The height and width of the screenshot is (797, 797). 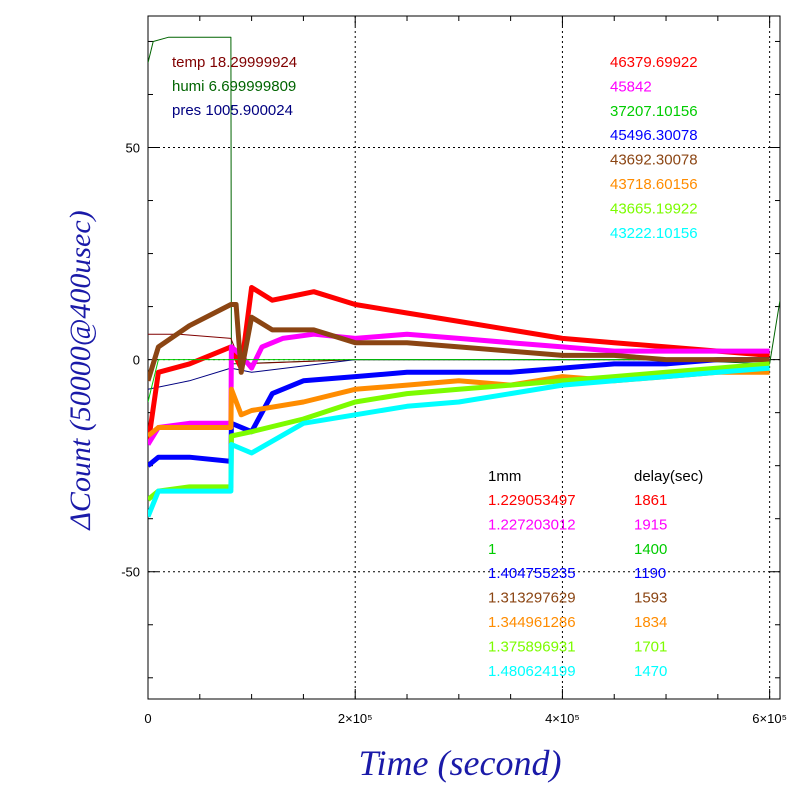 What do you see at coordinates (562, 718) in the screenshot?
I see `x-tick-label: 4×10⁵` at bounding box center [562, 718].